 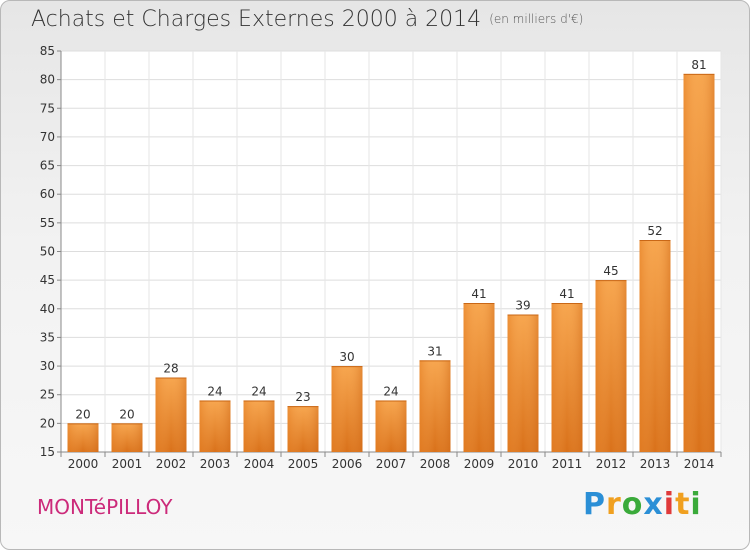 What do you see at coordinates (47, 452) in the screenshot?
I see `y-tick-label: 15` at bounding box center [47, 452].